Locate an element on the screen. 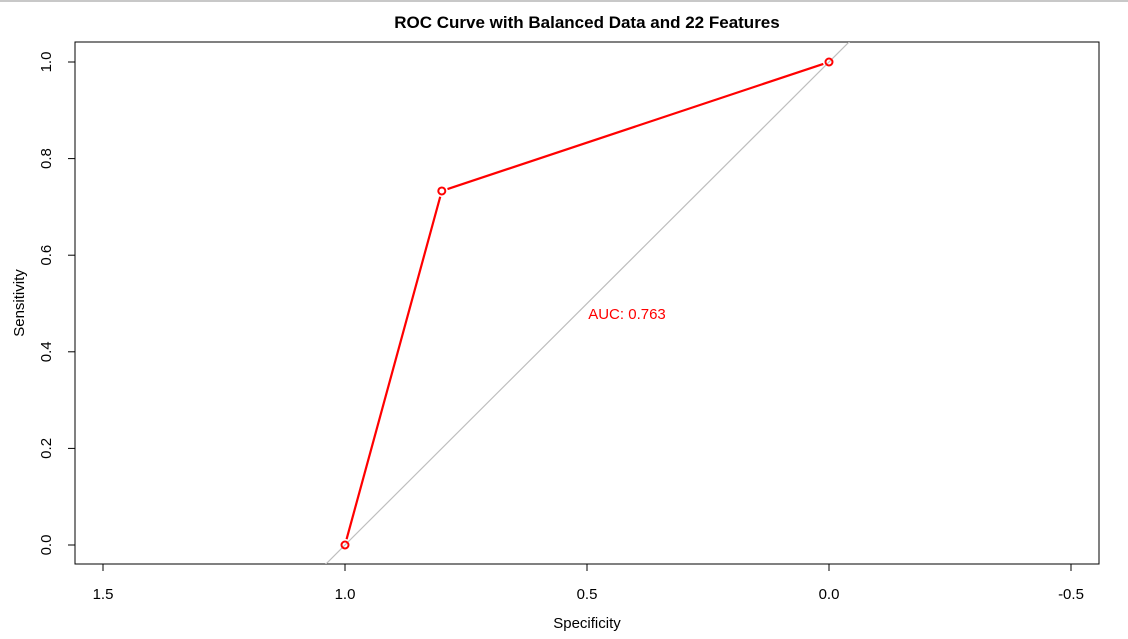 The width and height of the screenshot is (1128, 639). y-tick-label: 0.4 is located at coordinates (46, 351).